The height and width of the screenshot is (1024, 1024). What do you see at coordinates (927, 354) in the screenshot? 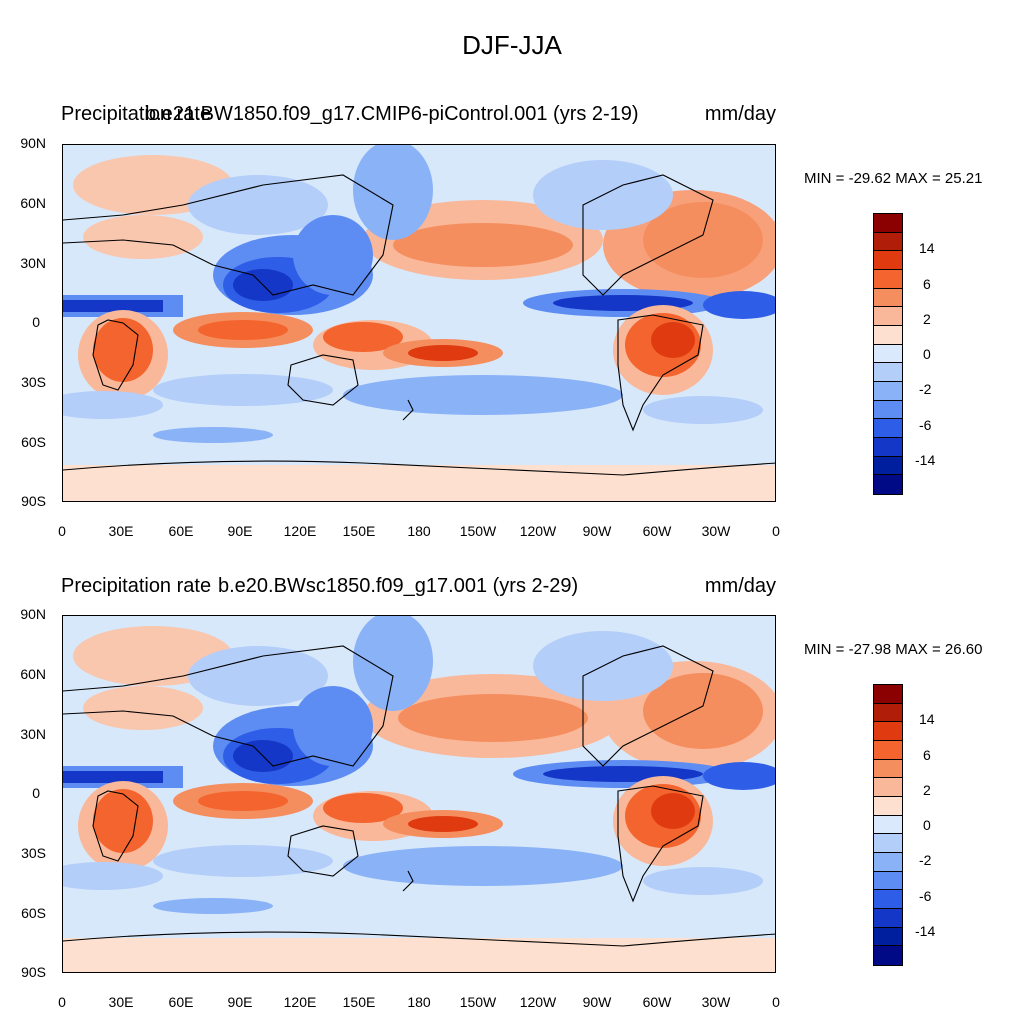
I see `panel1-colorbar-label: 0` at bounding box center [927, 354].